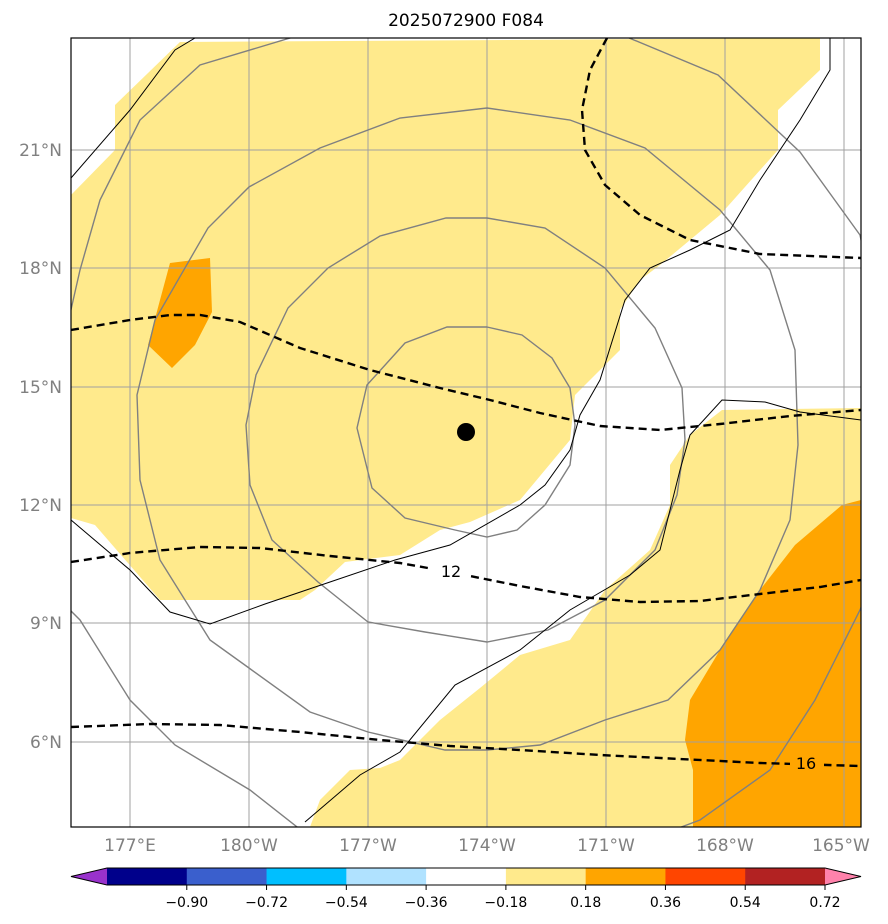  Describe the element at coordinates (843, 876) in the screenshot. I see `colorbar-extend-high` at that location.